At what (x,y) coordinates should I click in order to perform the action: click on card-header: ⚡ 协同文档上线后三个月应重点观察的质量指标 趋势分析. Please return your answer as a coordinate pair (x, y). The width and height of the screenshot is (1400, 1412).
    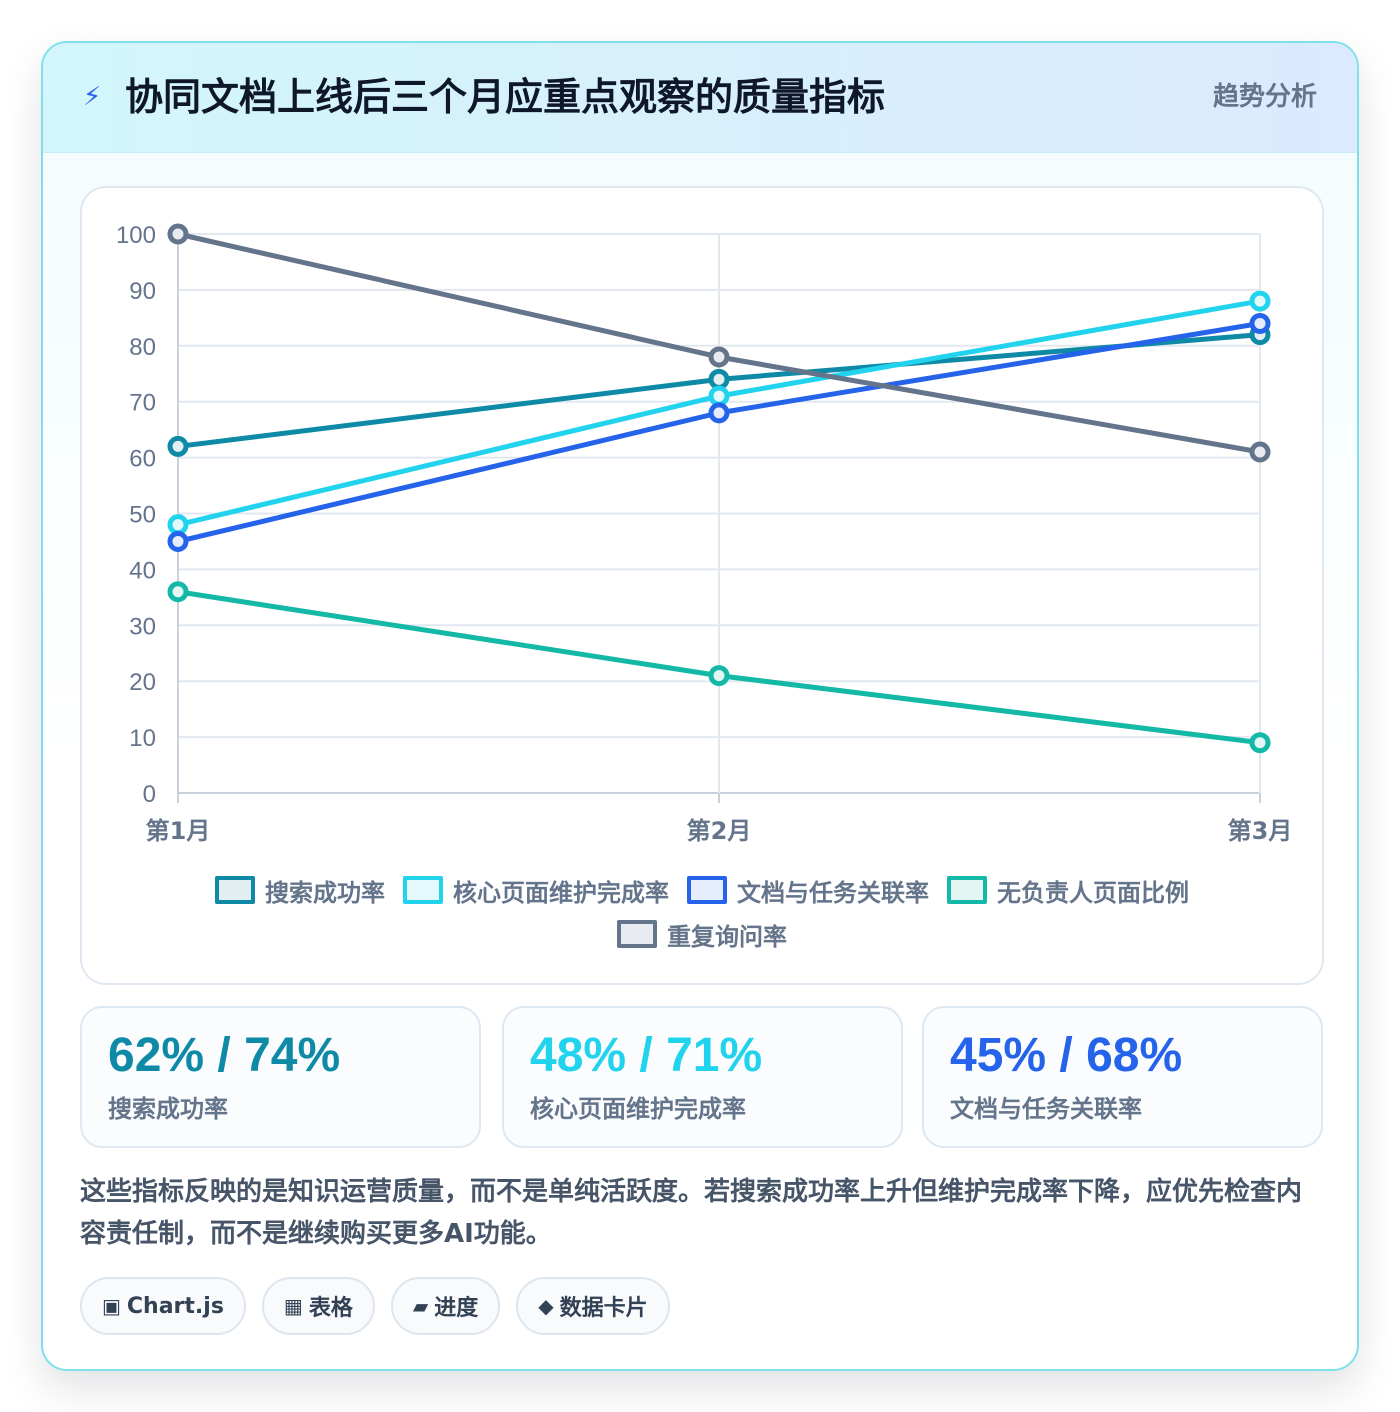
    Looking at the image, I should click on (700, 98).